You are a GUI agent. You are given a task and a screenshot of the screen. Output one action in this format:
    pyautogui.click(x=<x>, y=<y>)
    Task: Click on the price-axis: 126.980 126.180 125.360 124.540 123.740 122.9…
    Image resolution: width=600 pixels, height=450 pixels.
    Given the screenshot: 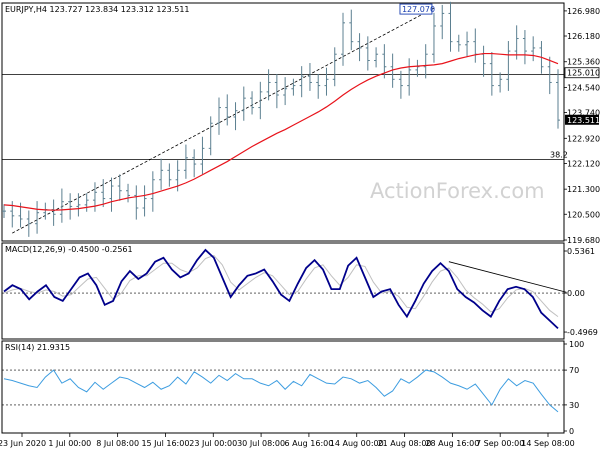 What is the action you would take?
    pyautogui.click(x=582, y=126)
    